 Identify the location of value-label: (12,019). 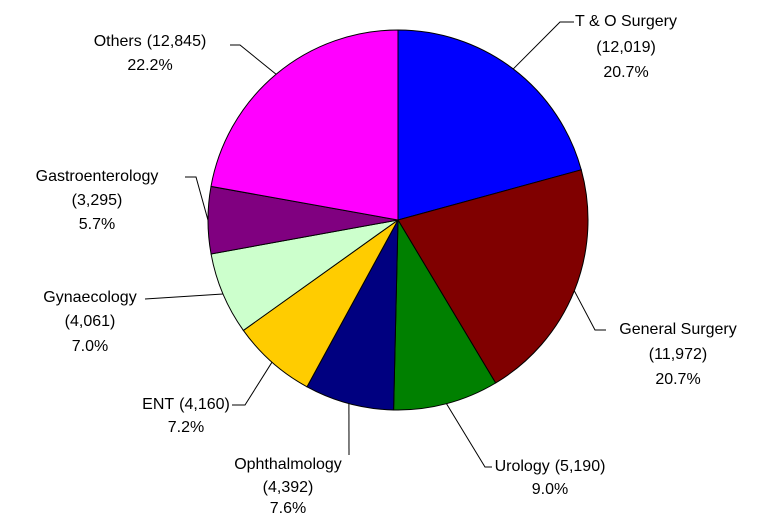
(626, 47).